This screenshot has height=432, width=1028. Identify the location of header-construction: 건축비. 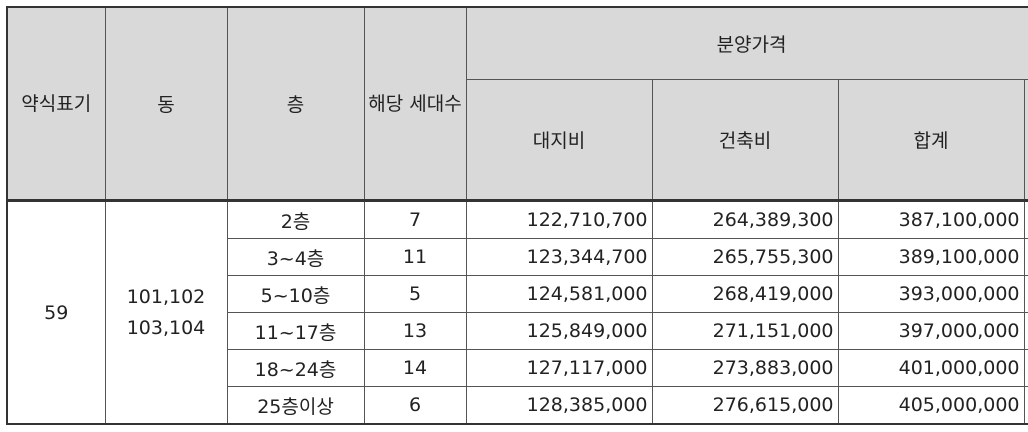
(745, 140).